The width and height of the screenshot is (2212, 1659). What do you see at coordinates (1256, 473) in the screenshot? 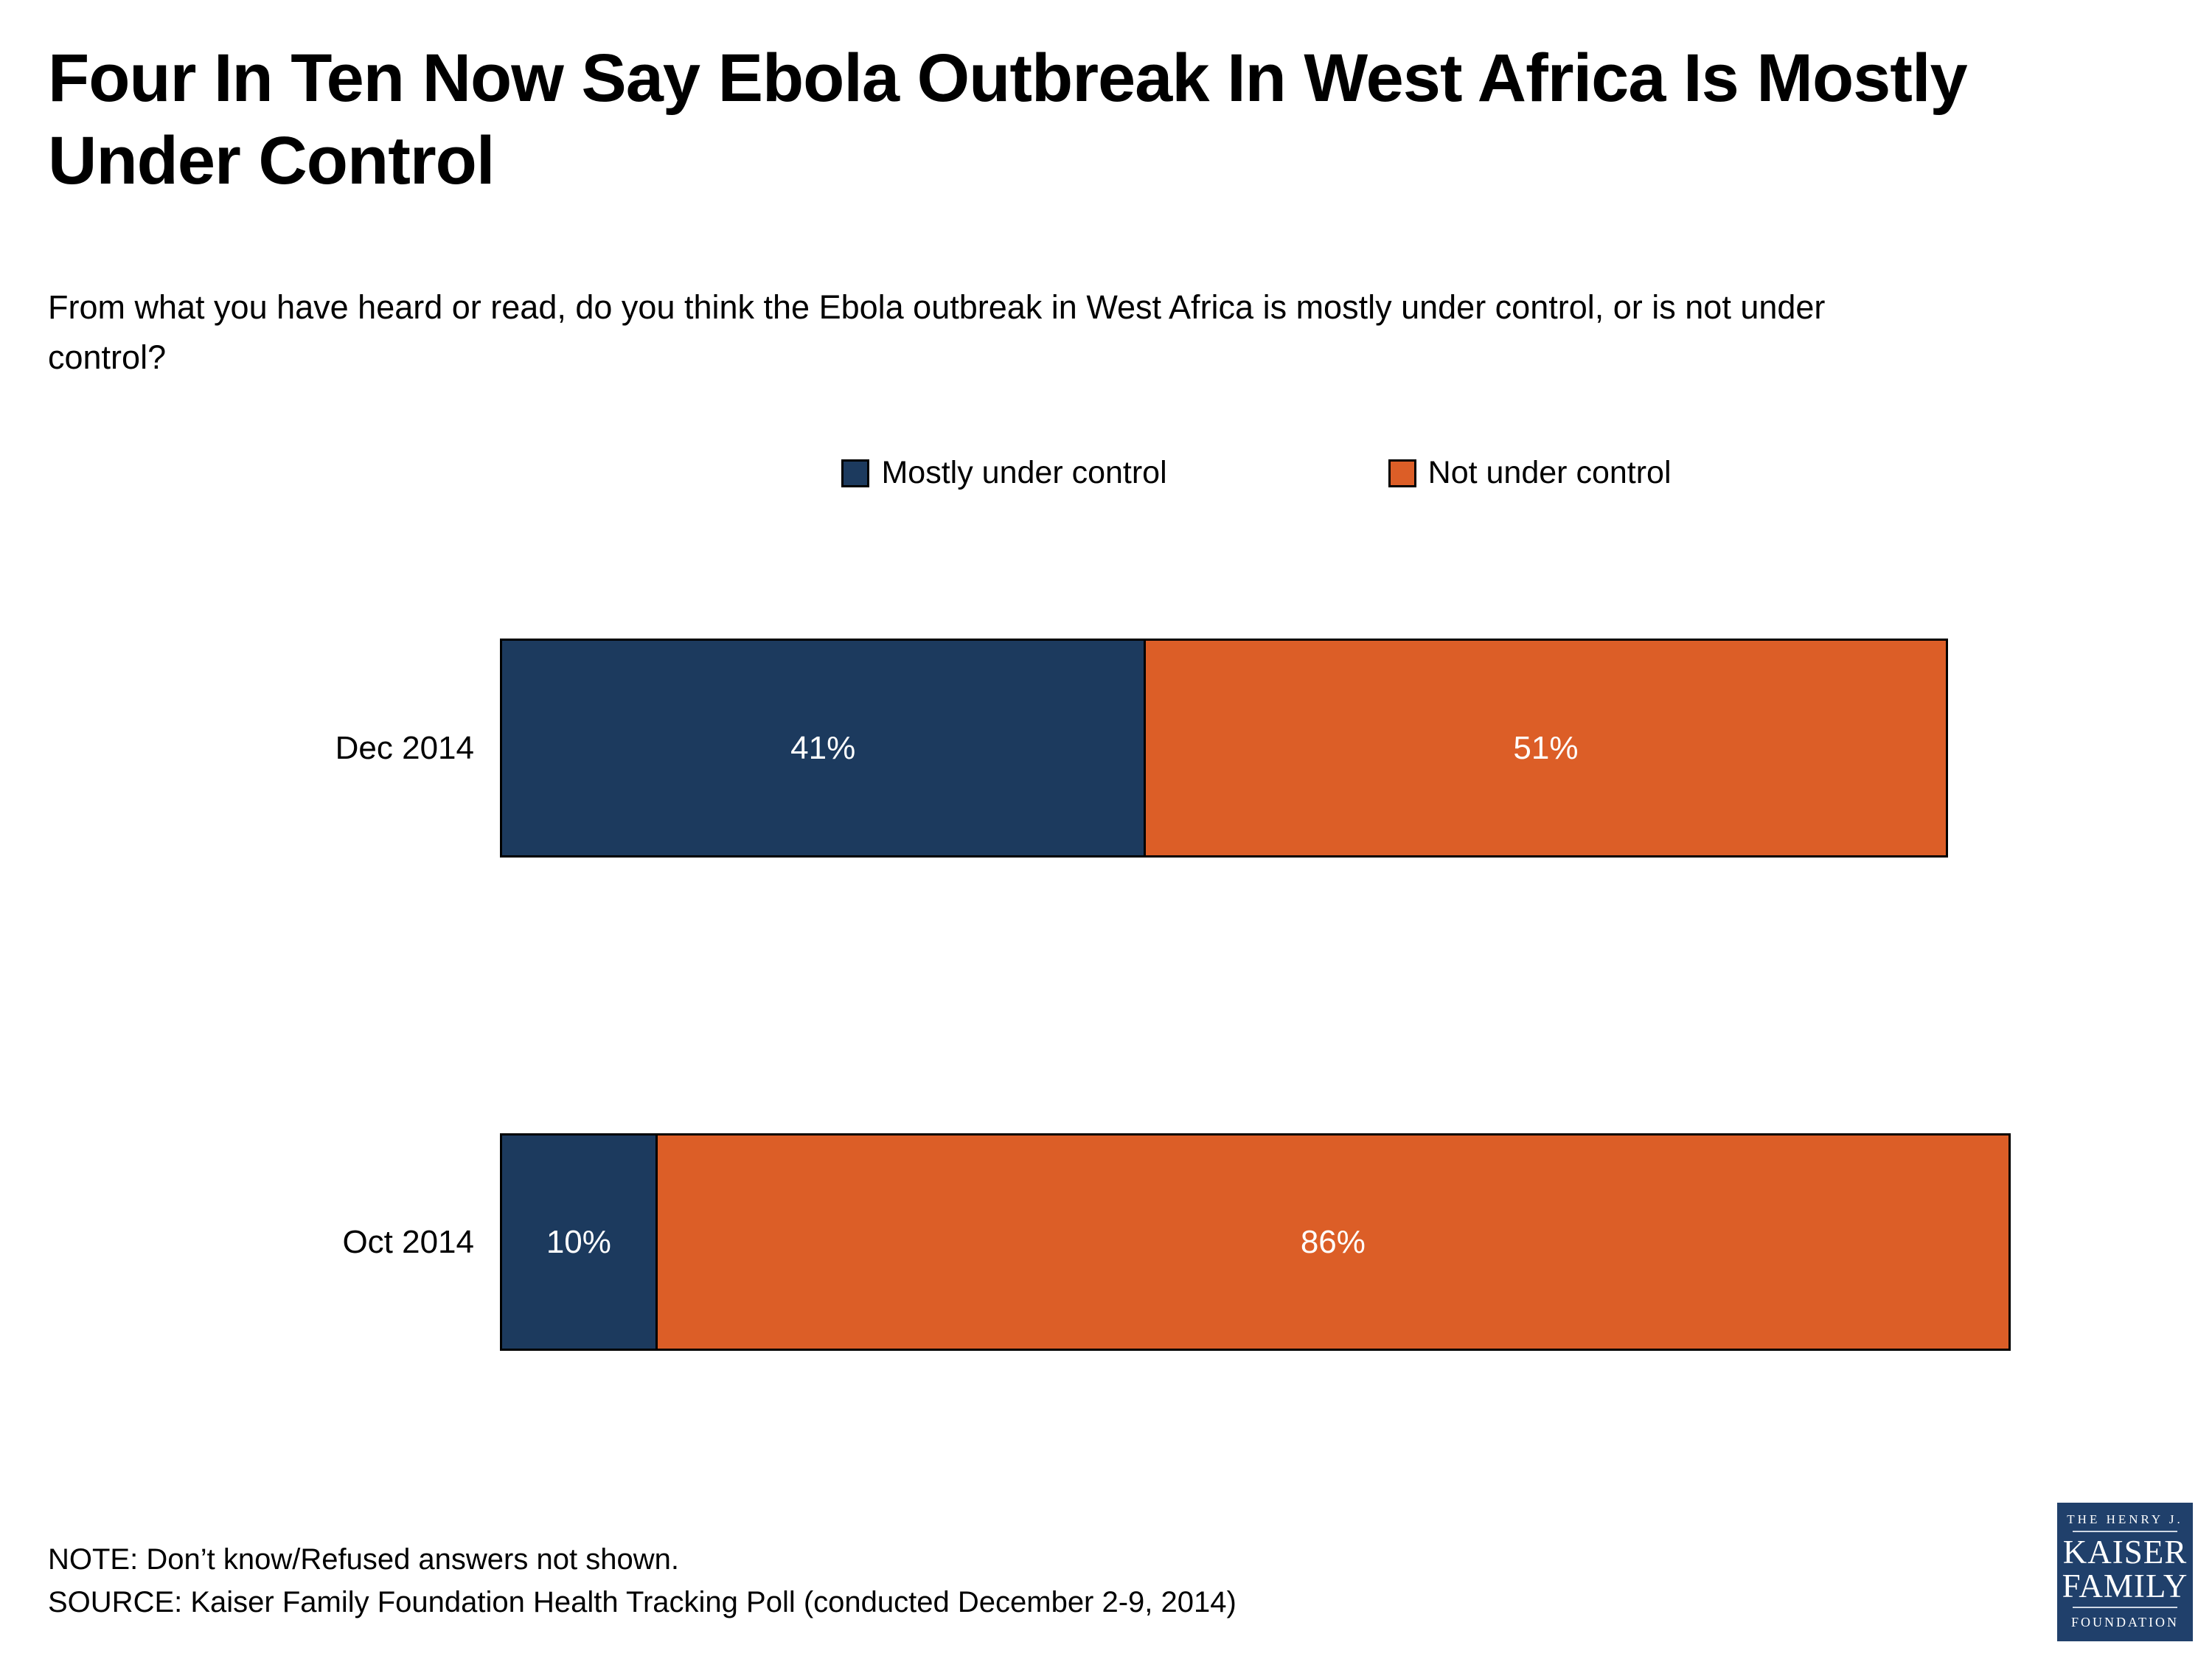
I see `chart-legend: Mostly under control Not under control` at bounding box center [1256, 473].